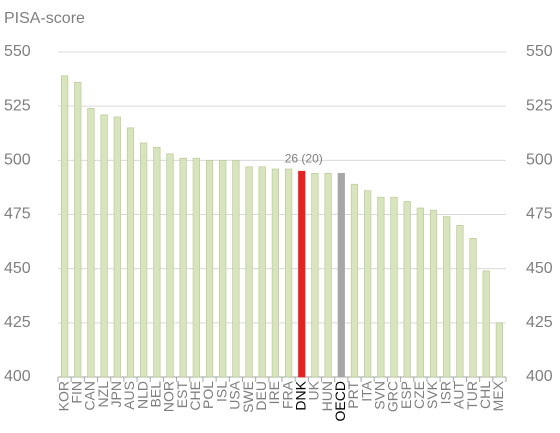  I want to click on x-tick-label: PRT, so click(353, 395).